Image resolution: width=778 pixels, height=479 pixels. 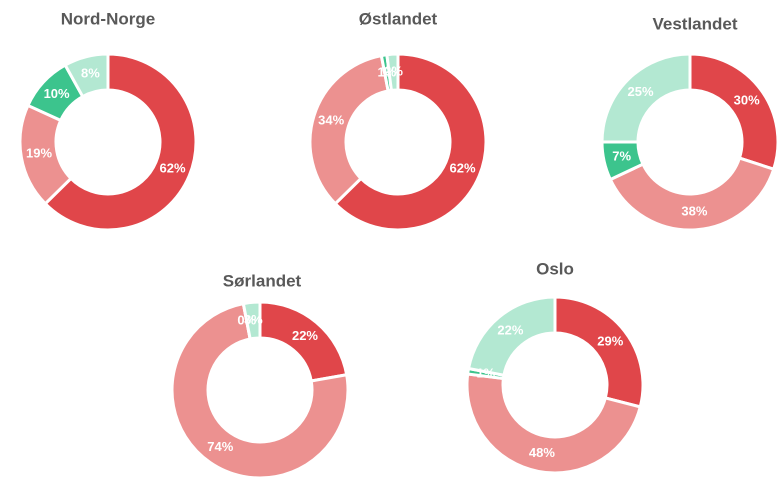 I want to click on data-label: 10%, so click(x=57, y=93).